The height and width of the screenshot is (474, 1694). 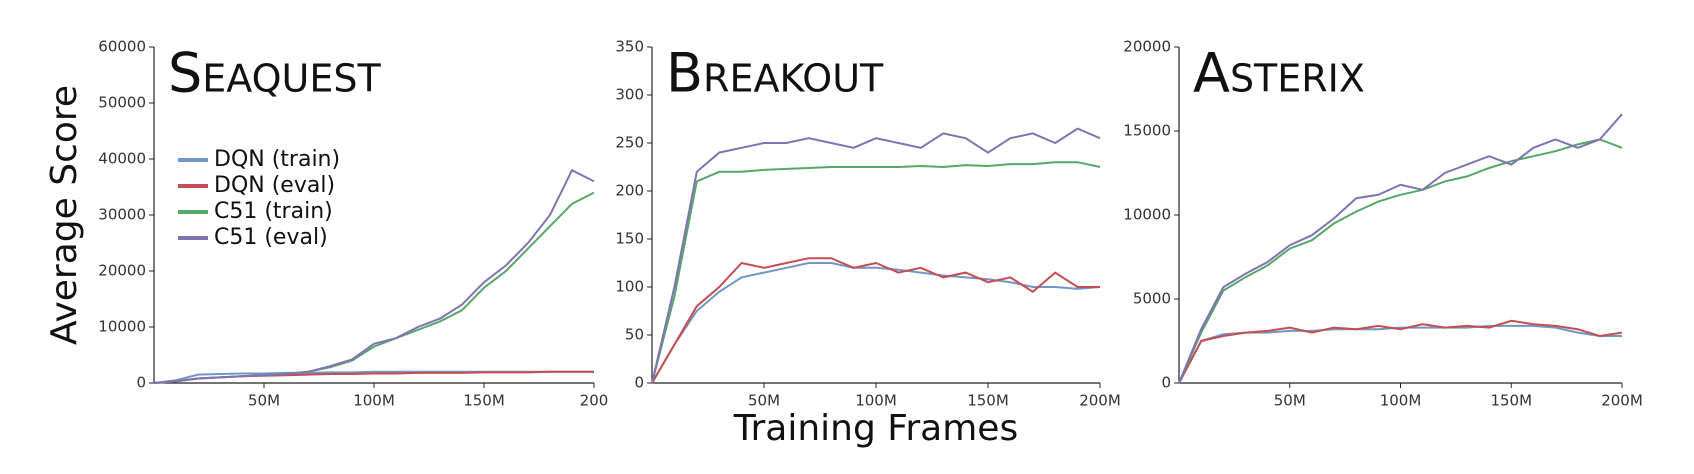 What do you see at coordinates (629, 47) in the screenshot?
I see `y-tick-label: 350` at bounding box center [629, 47].